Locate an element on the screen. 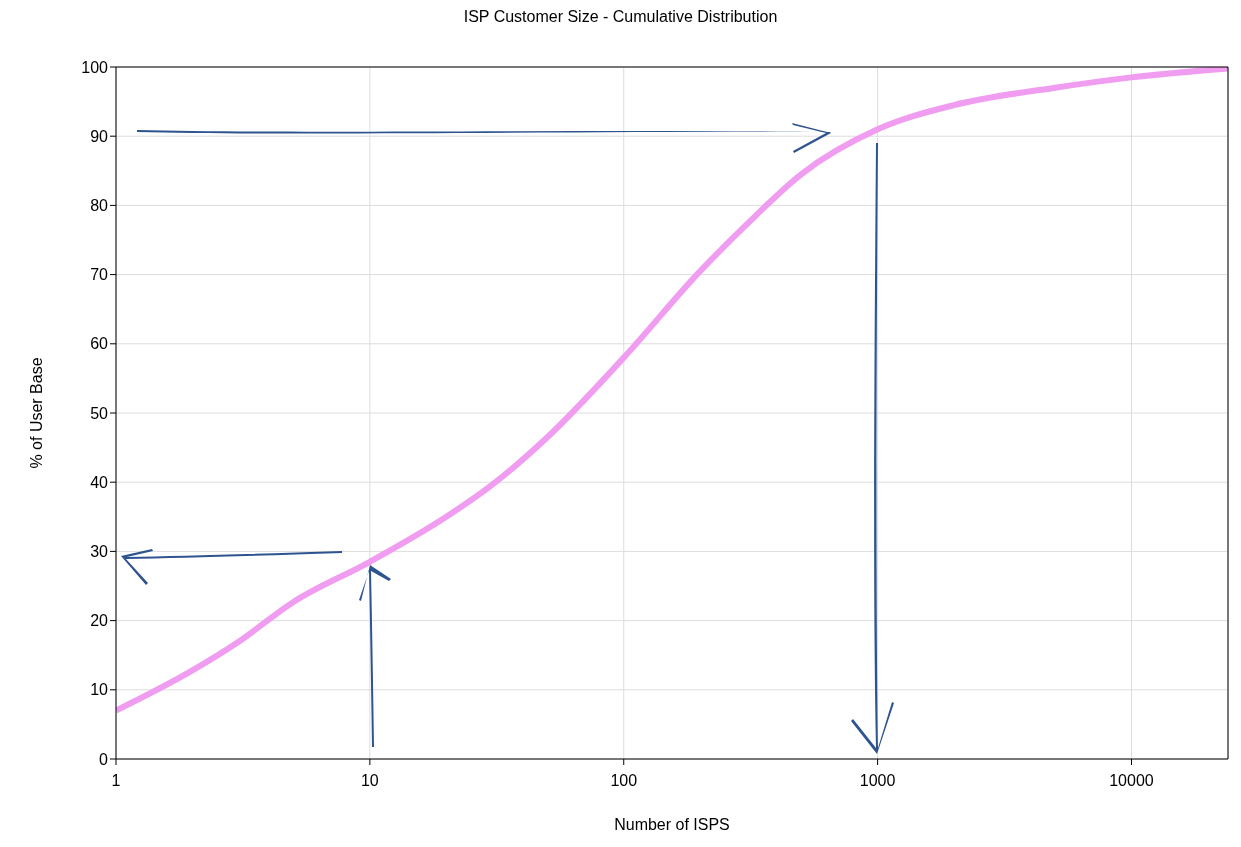  y-tick-label: 100 is located at coordinates (95, 67).